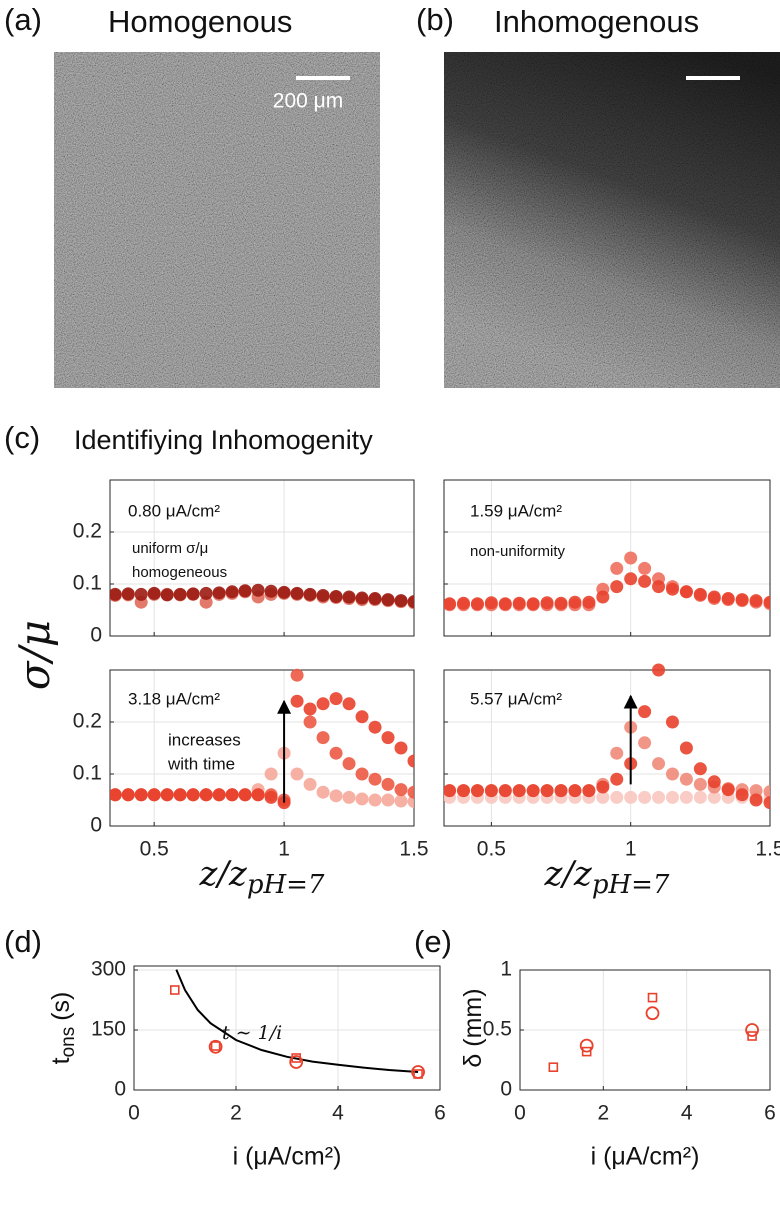 The image size is (780, 1206). Describe the element at coordinates (770, 1113) in the screenshot. I see `x-tick-label: 6` at that location.